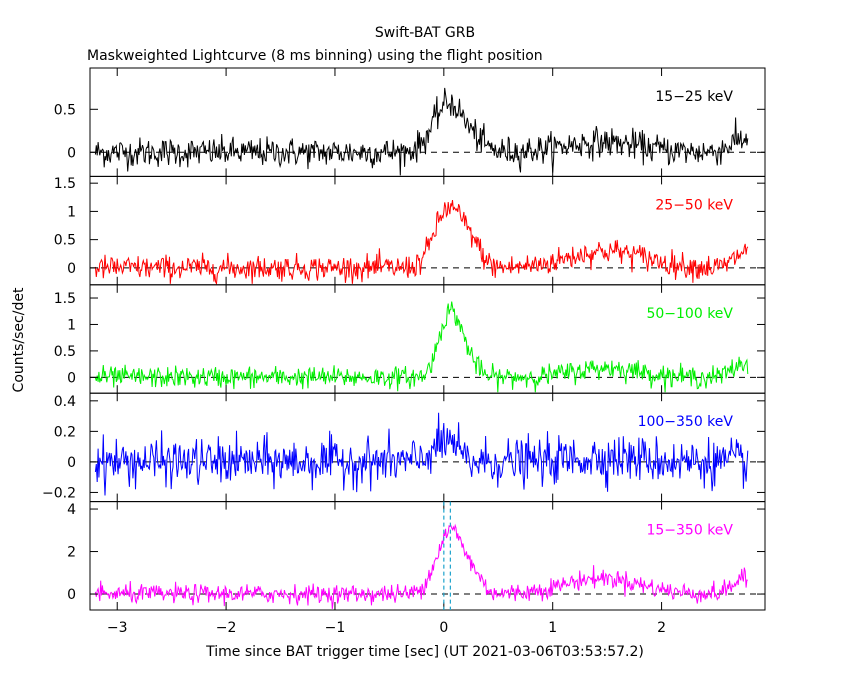 The image size is (850, 680). I want to click on panel-label: 15−350 keV, so click(689, 531).